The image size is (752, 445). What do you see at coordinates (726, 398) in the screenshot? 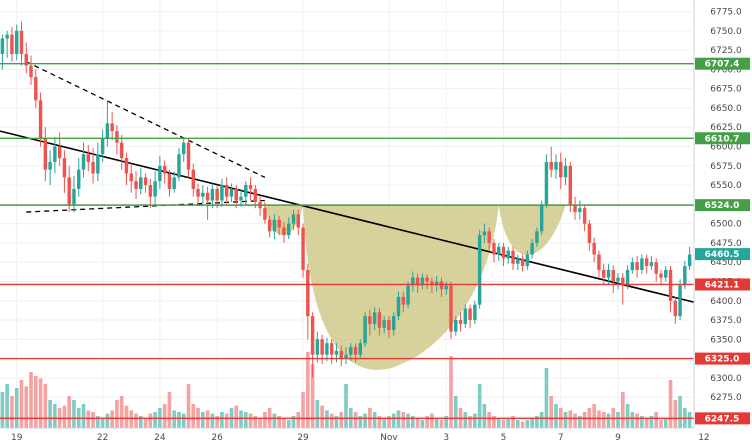
I see `price-tick-label: 6275.0` at bounding box center [726, 398].